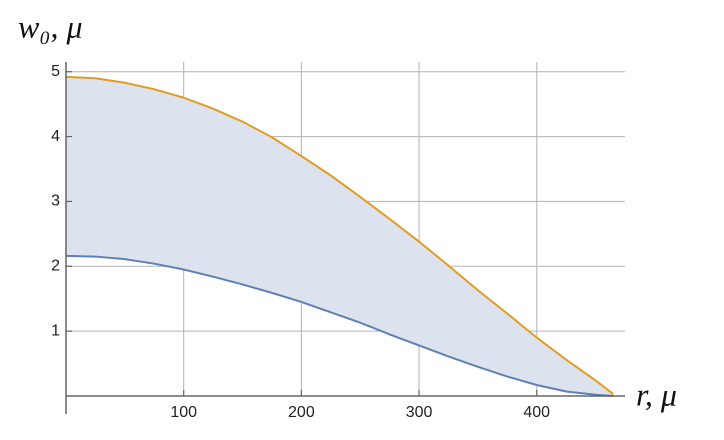  Describe the element at coordinates (536, 412) in the screenshot. I see `x-tick-label: 400` at that location.